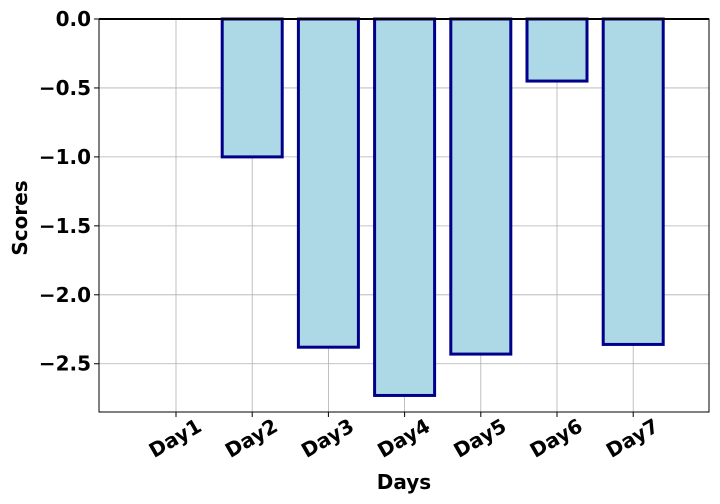 Image resolution: width=720 pixels, height=504 pixels. Describe the element at coordinates (175, 438) in the screenshot. I see `x-tick-label: Day1` at that location.